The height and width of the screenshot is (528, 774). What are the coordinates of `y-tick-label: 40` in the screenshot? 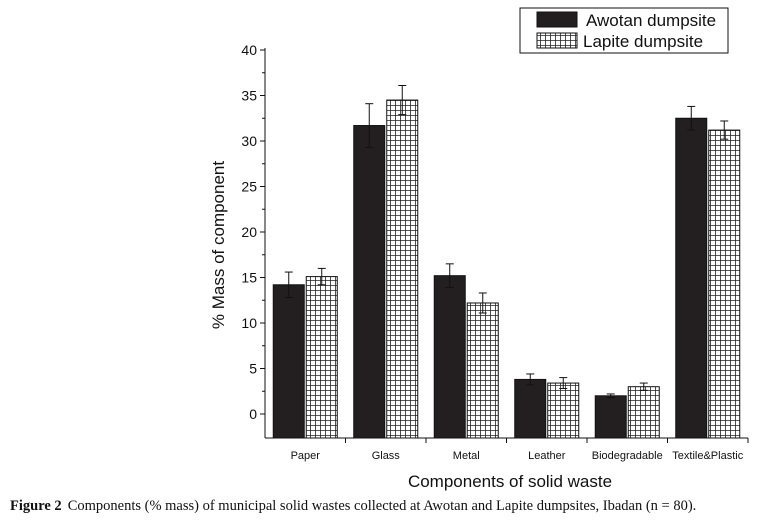 It's located at (249, 50).